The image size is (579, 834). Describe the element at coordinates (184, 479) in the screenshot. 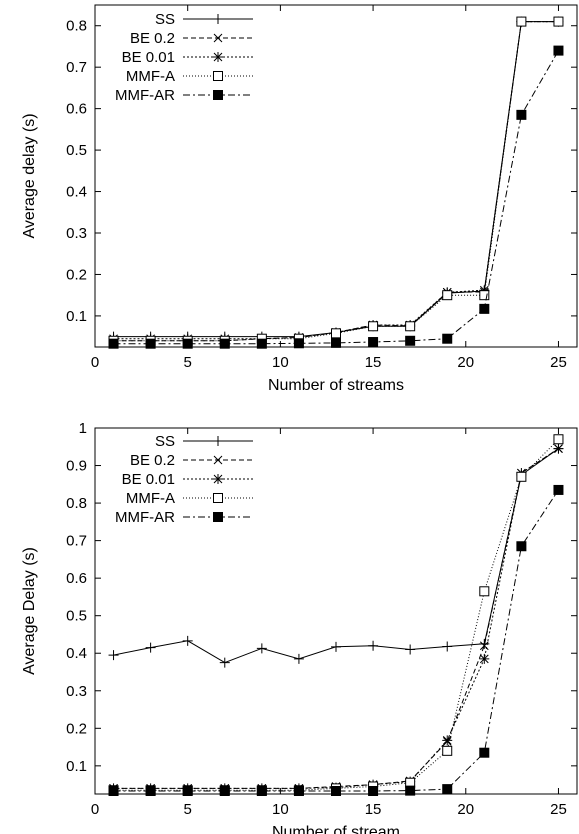

I see `legend: SS BE 0.2 BE 0.01 MMF-A MMF-AR` at that location.